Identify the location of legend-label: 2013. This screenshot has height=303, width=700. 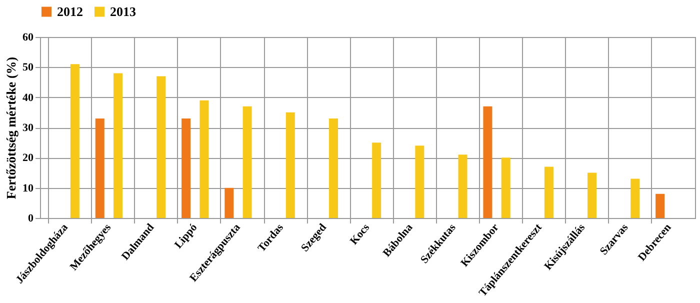
(123, 11).